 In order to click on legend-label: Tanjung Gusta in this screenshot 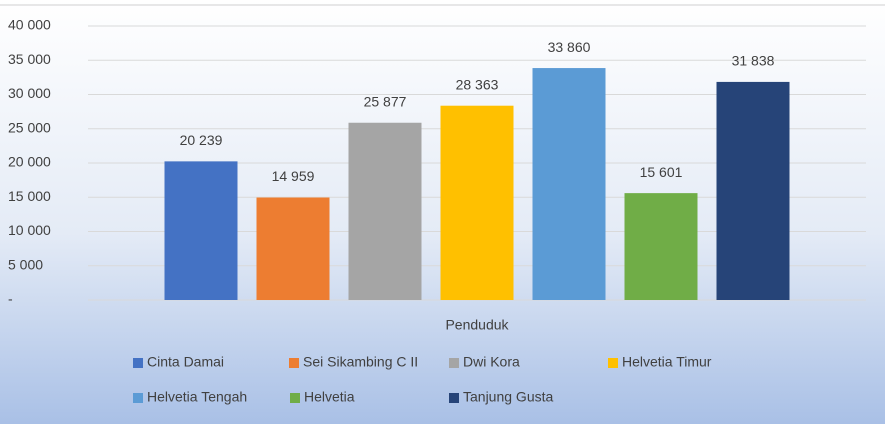, I will do `click(508, 397)`.